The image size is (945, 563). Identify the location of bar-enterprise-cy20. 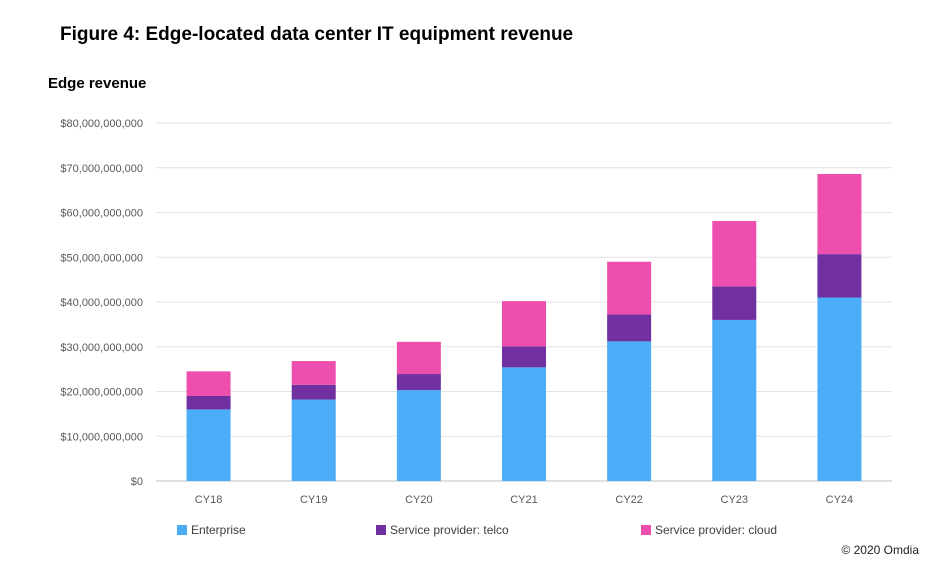
(418, 435).